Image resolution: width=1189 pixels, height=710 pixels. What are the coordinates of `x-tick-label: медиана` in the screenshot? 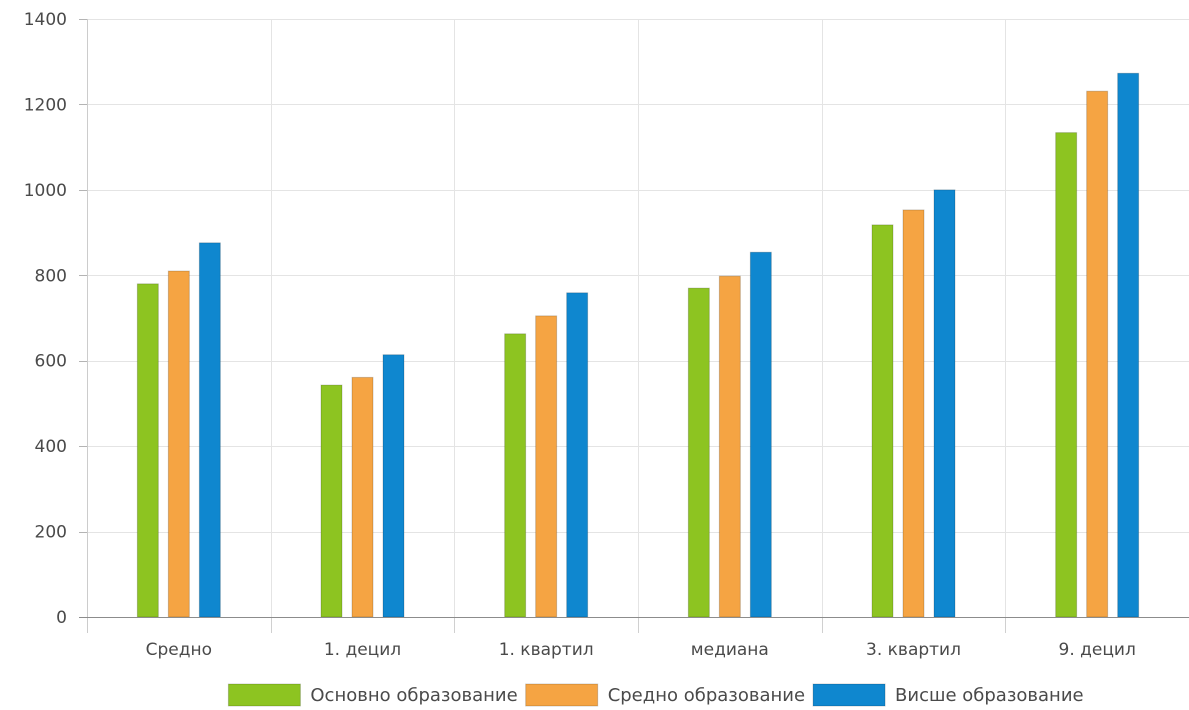 It's located at (730, 650).